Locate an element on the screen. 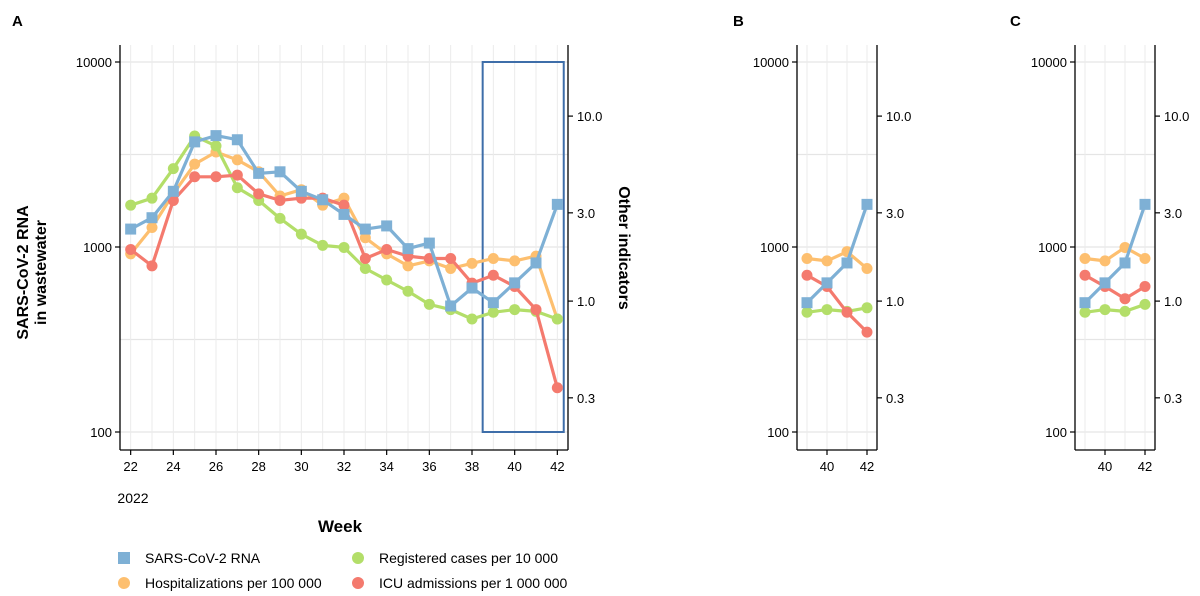  x-tick-label: 34 is located at coordinates (386, 466).